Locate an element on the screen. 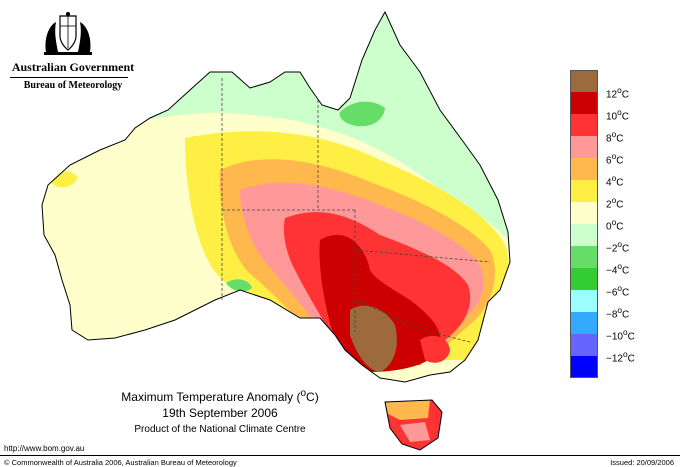  legend-row: −12oC is located at coordinates (615, 349).